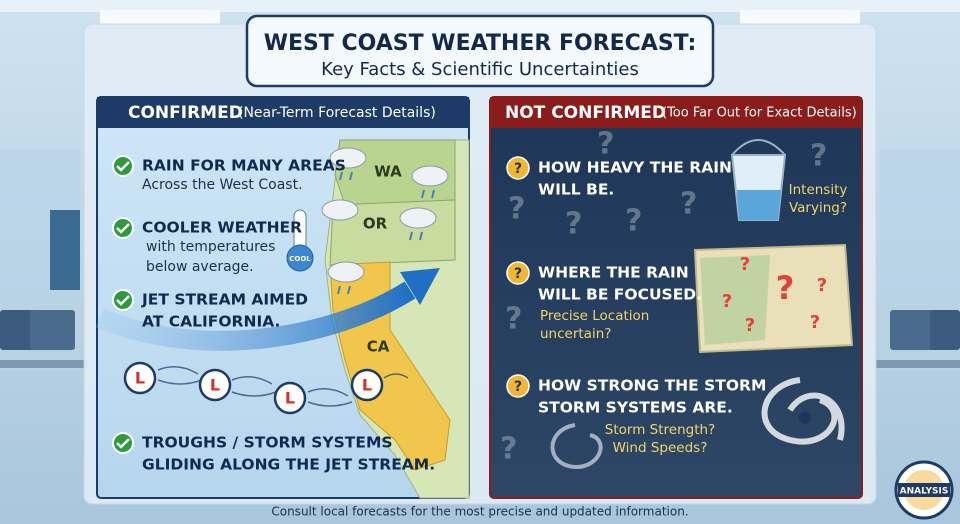 Image resolution: width=960 pixels, height=524 pixels. Describe the element at coordinates (210, 247) in the screenshot. I see `item-detail: with temperatures` at that location.